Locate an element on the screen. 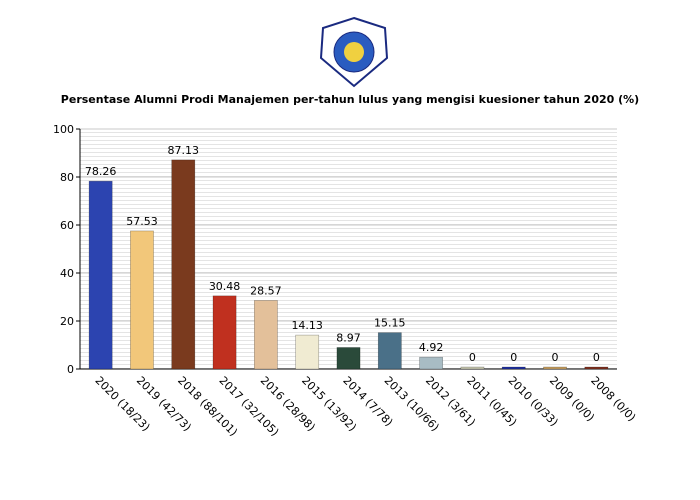 The height and width of the screenshot is (500, 700). value-label: 78.26 is located at coordinates (101, 171).